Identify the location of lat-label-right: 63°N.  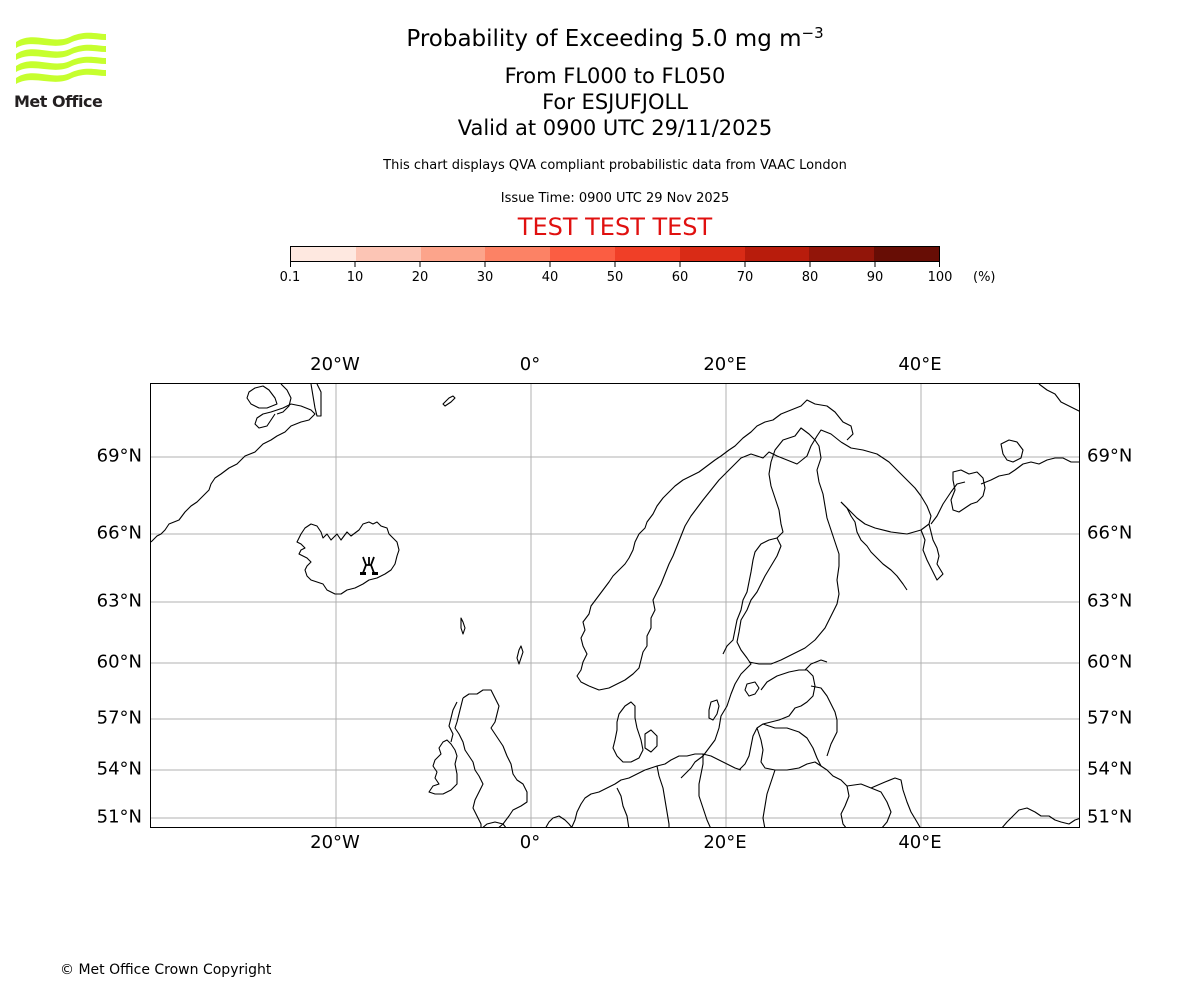
(1110, 601).